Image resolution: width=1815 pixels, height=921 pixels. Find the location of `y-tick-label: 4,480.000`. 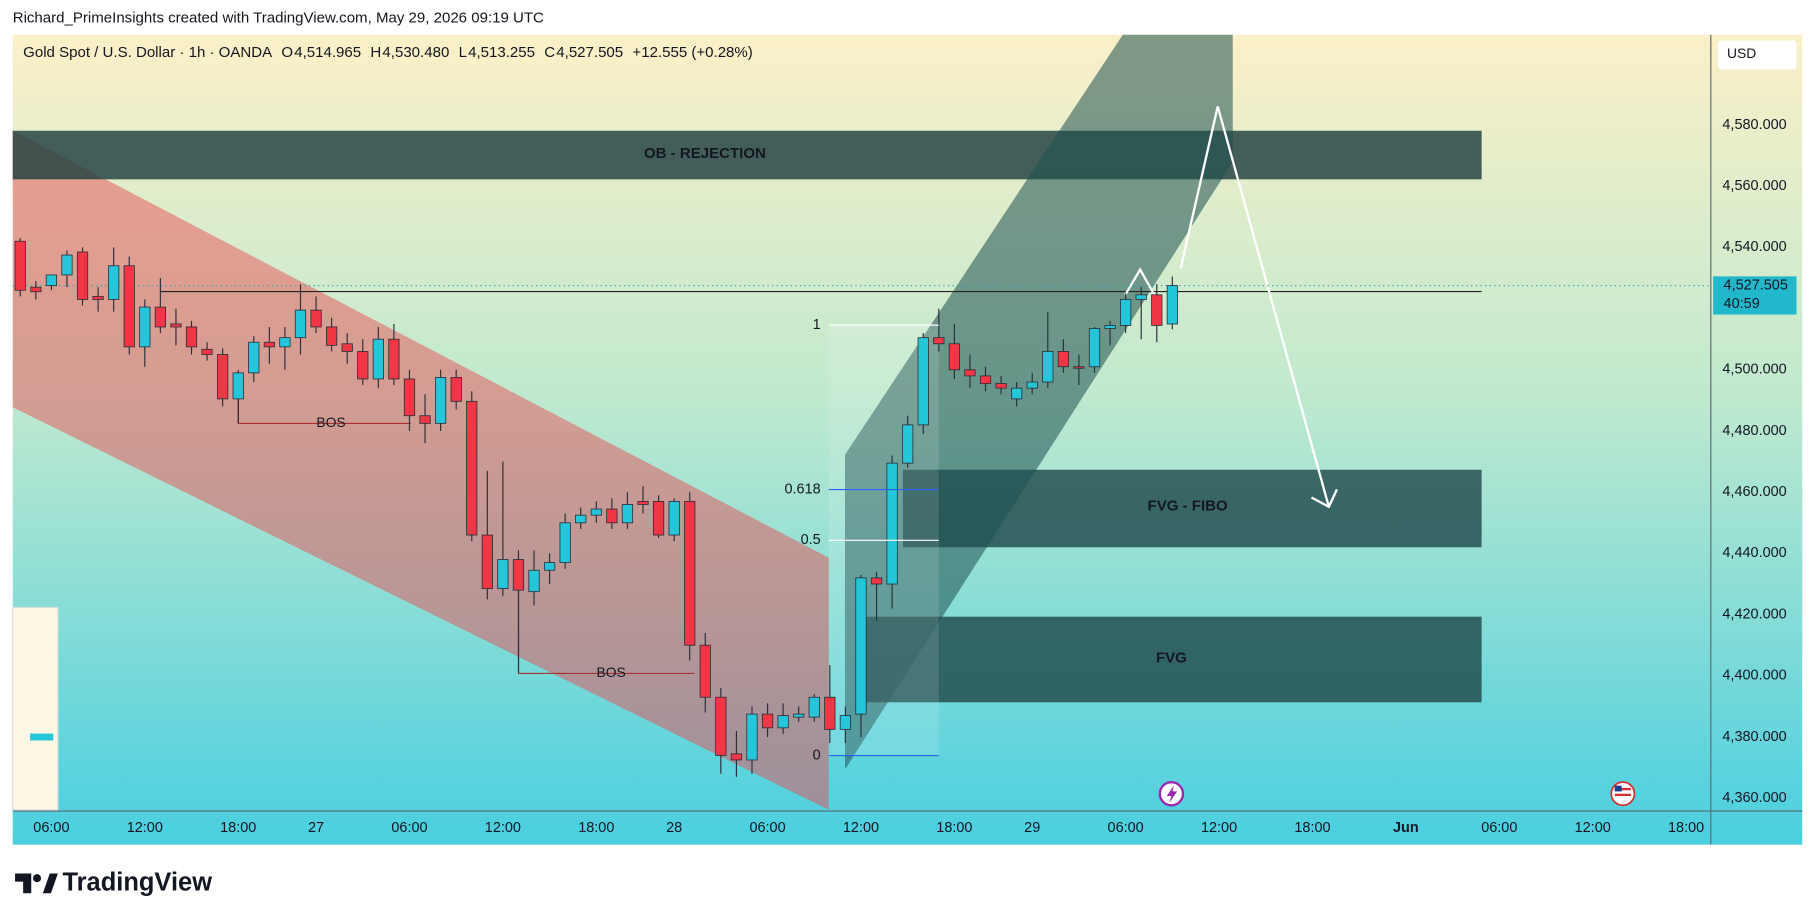

y-tick-label: 4,480.000 is located at coordinates (1754, 431).